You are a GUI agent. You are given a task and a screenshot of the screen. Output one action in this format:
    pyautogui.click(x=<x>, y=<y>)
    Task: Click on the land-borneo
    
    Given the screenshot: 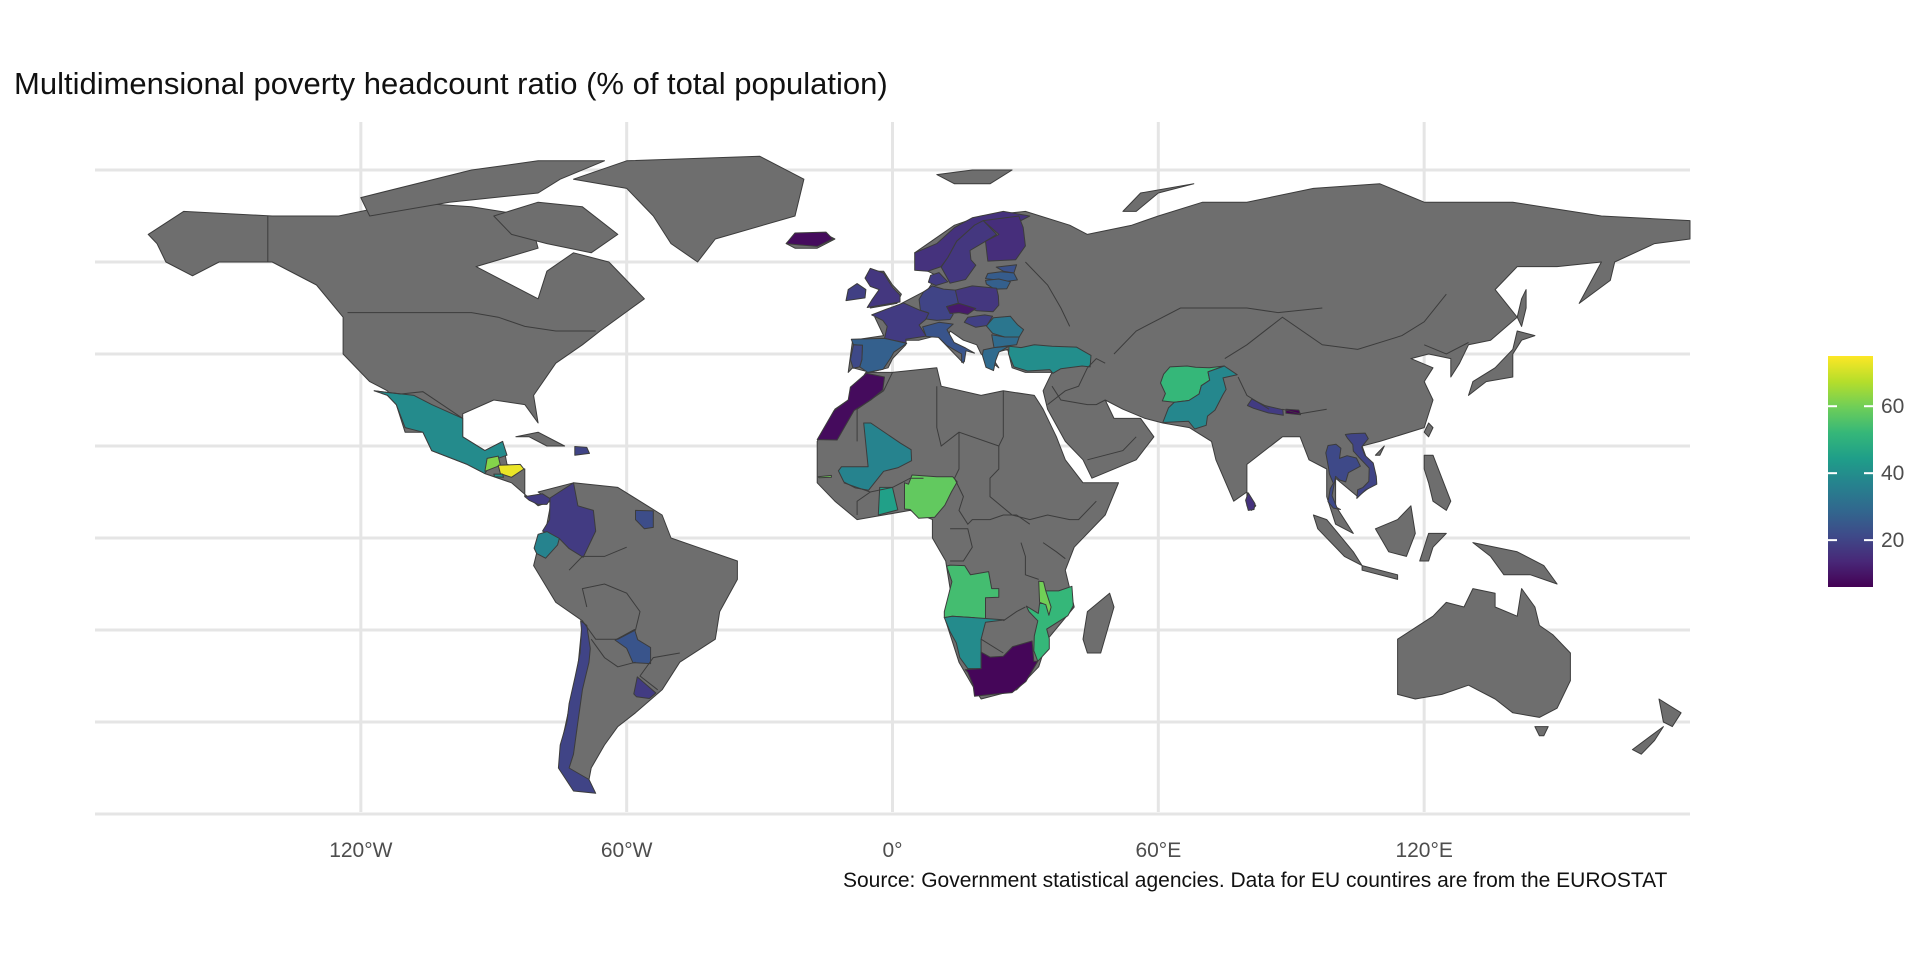 What is the action you would take?
    pyautogui.click(x=1395, y=531)
    